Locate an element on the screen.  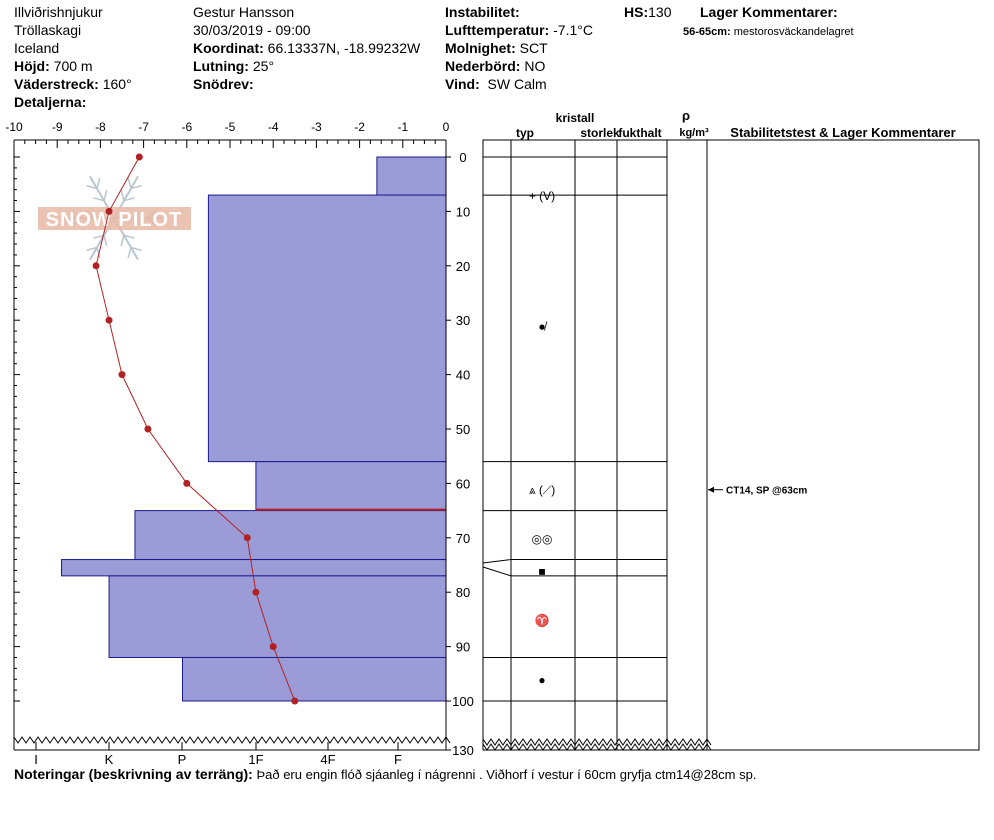
notes-label: Noteringar (beskrivning av terräng): is located at coordinates (133, 774).